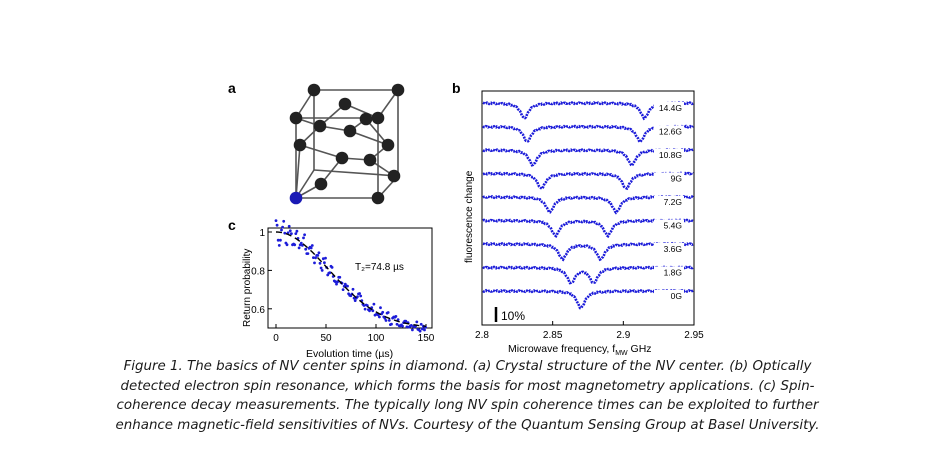  What do you see at coordinates (676, 296) in the screenshot?
I see `odmr-field-label: 0G` at bounding box center [676, 296].